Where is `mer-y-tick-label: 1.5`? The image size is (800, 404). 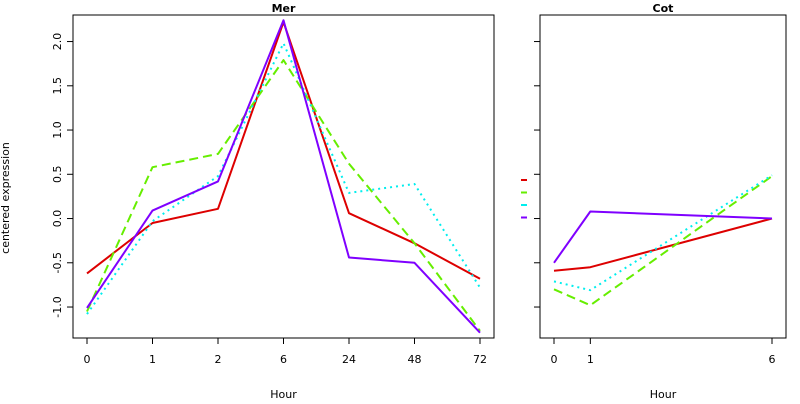 mer-y-tick-label: 1.5 is located at coordinates (57, 86).